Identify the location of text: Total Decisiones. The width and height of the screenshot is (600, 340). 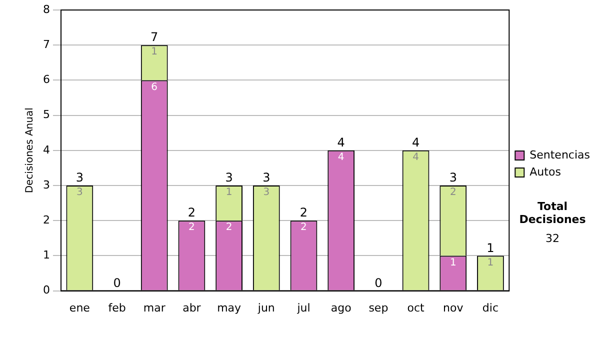
(552, 213).